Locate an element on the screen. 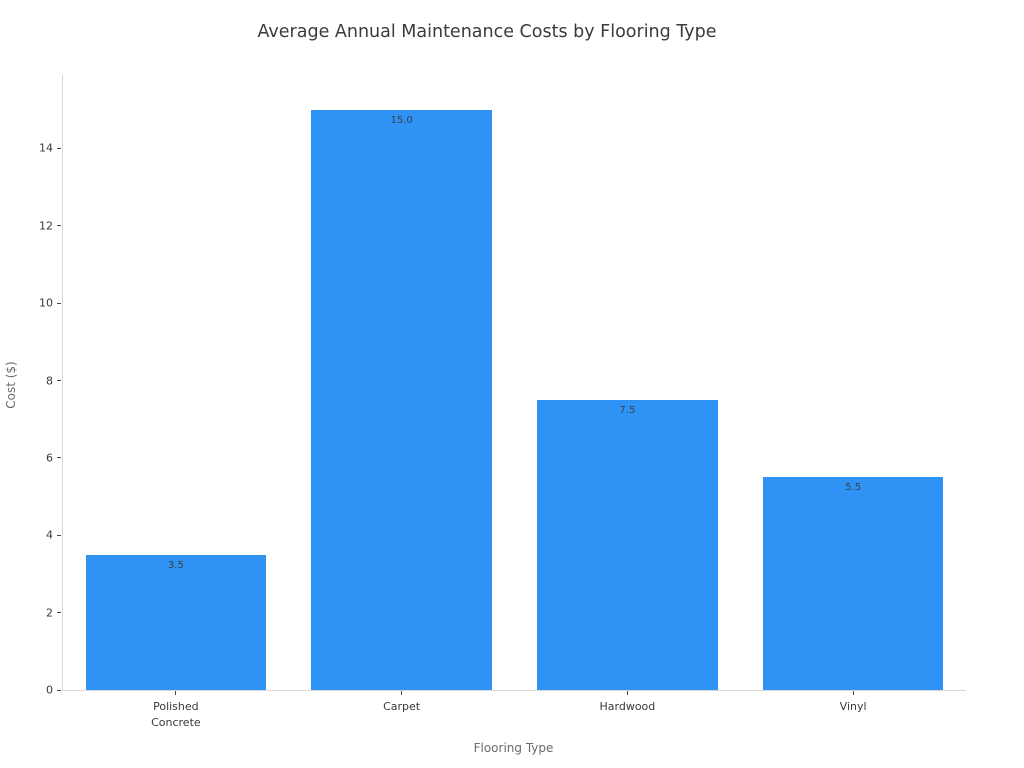 The height and width of the screenshot is (768, 1024). y-tick-label: 4 is located at coordinates (49, 535).